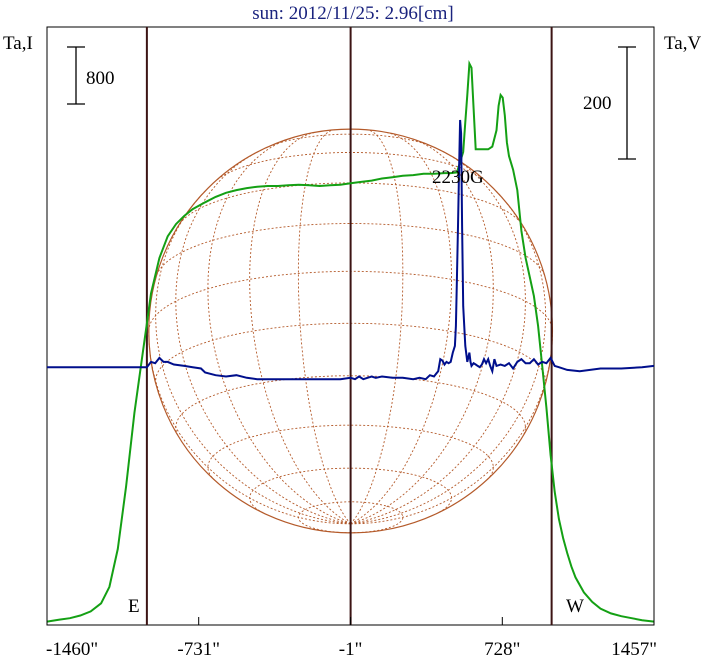 Image resolution: width=706 pixels, height=660 pixels. Describe the element at coordinates (351, 649) in the screenshot. I see `x-tick-label: -1"` at that location.